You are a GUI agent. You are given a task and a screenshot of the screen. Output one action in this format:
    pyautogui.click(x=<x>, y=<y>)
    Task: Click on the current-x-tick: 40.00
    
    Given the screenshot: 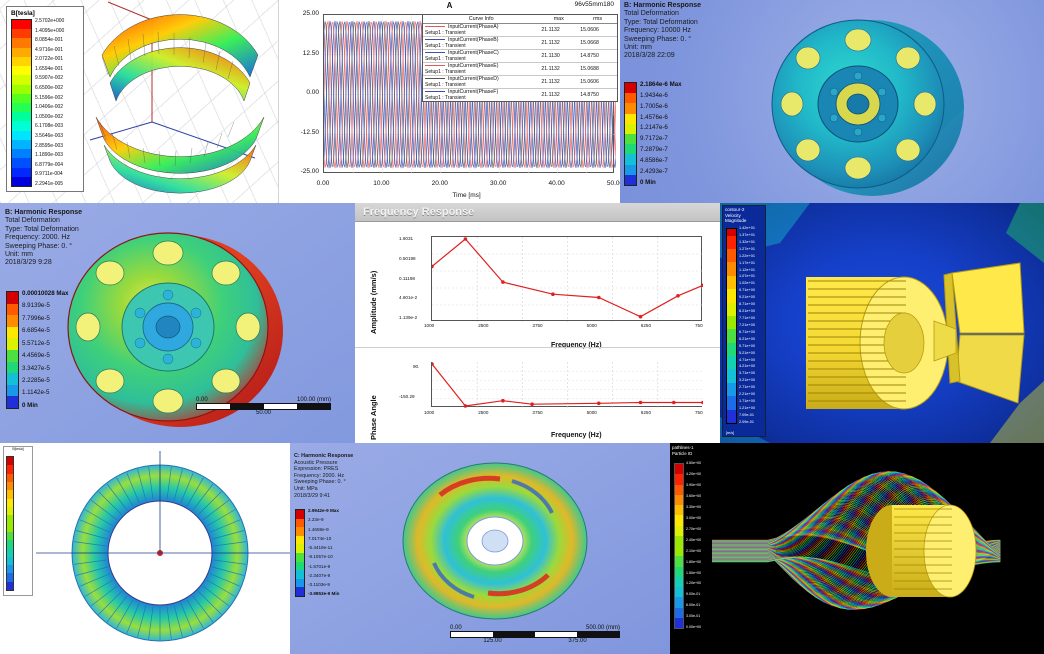 What is the action you would take?
    pyautogui.click(x=556, y=183)
    